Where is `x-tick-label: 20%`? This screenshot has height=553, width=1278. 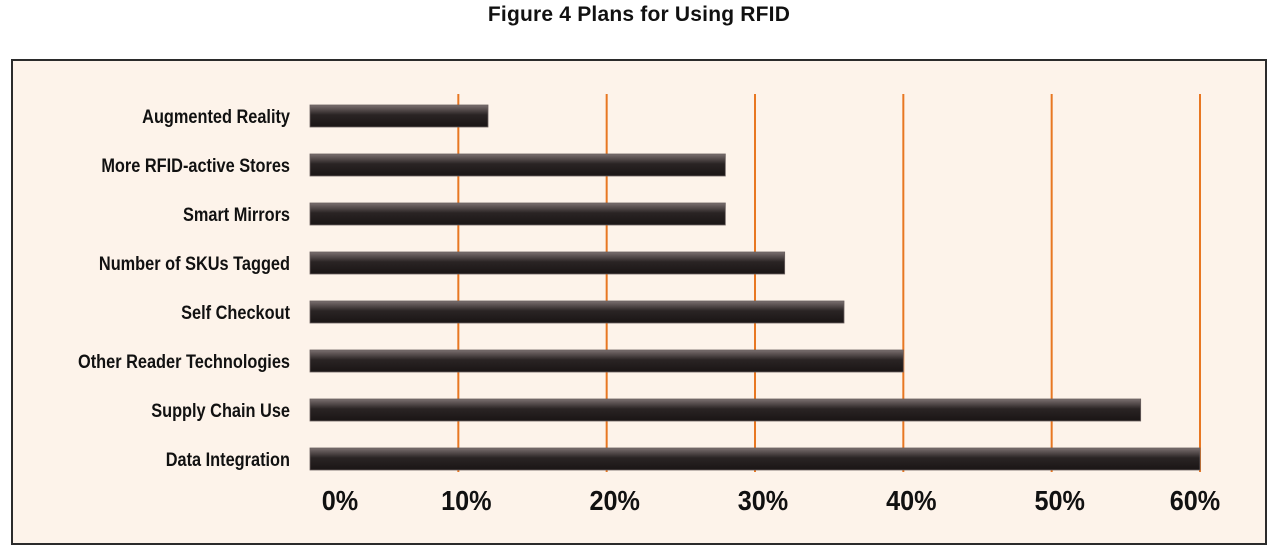
x-tick-label: 20% is located at coordinates (614, 501).